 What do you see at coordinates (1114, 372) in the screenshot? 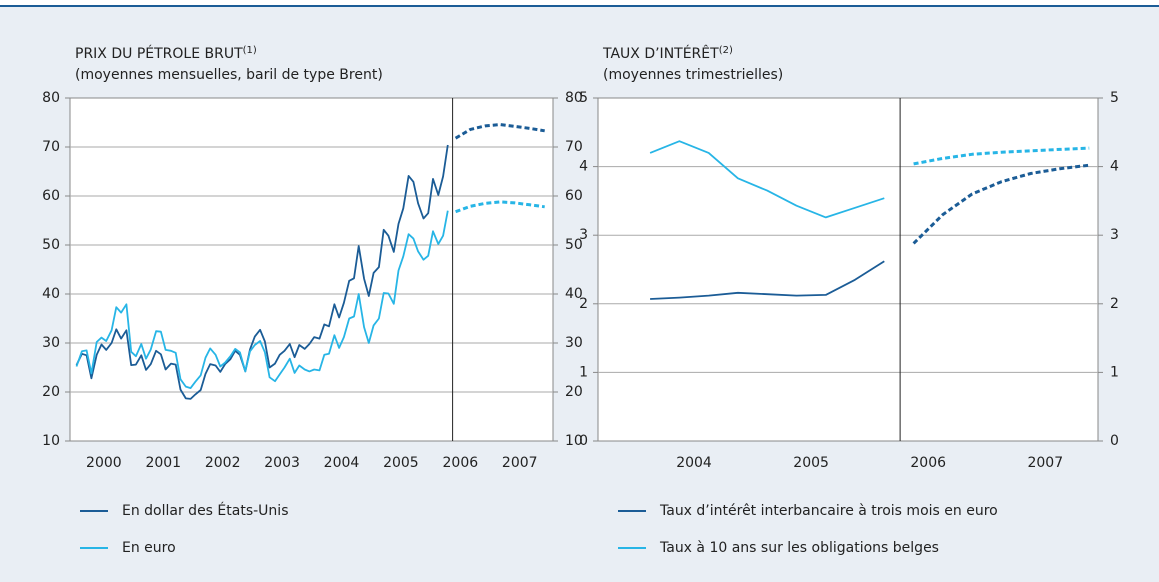
I see `y2-tick-label: 1` at bounding box center [1114, 372].